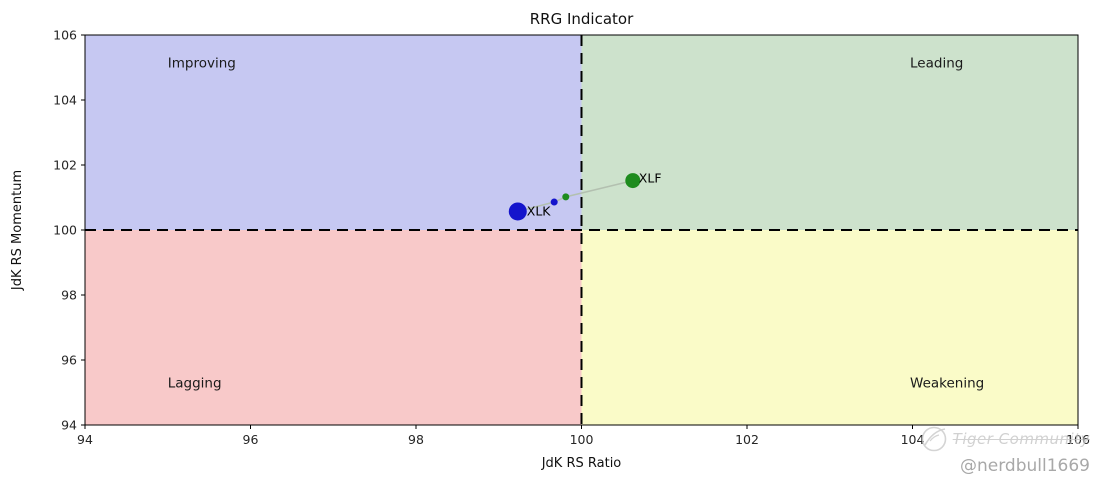  Describe the element at coordinates (65, 100) in the screenshot. I see `y-tick-label: 104` at that location.